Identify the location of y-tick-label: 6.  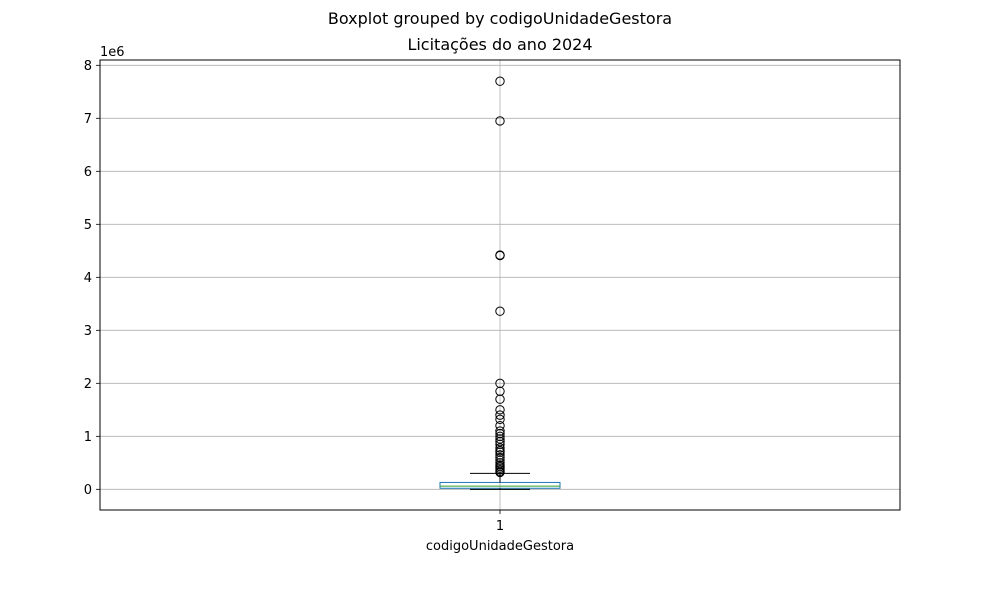
(88, 172).